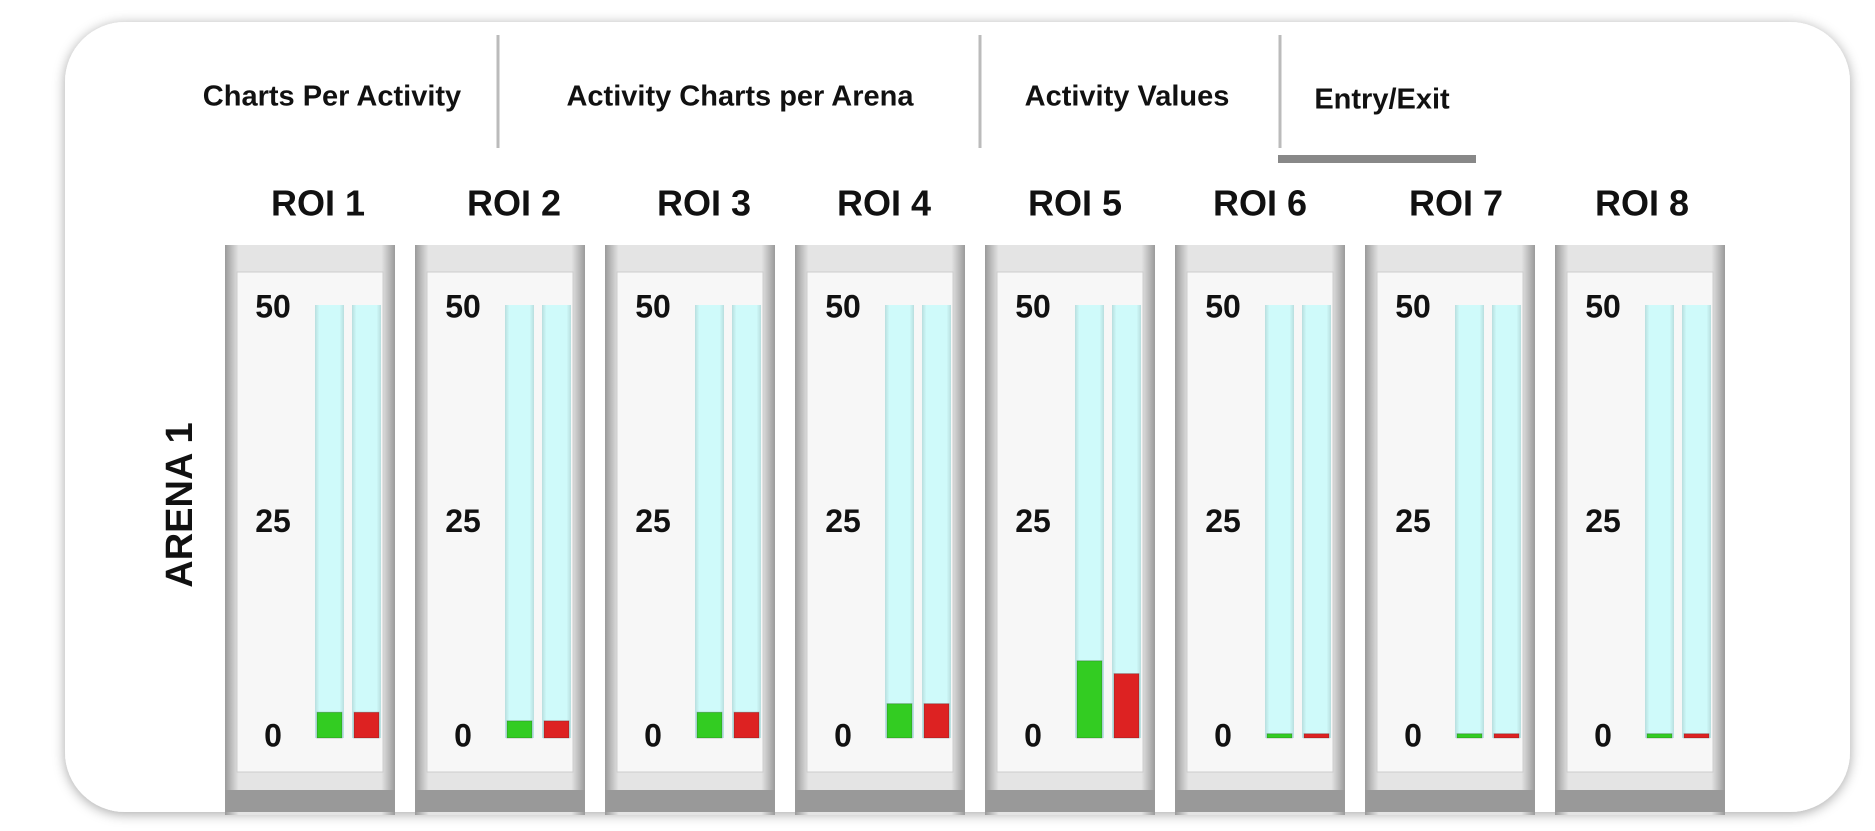  Describe the element at coordinates (332, 97) in the screenshot. I see `tab: Charts Per Activity` at that location.